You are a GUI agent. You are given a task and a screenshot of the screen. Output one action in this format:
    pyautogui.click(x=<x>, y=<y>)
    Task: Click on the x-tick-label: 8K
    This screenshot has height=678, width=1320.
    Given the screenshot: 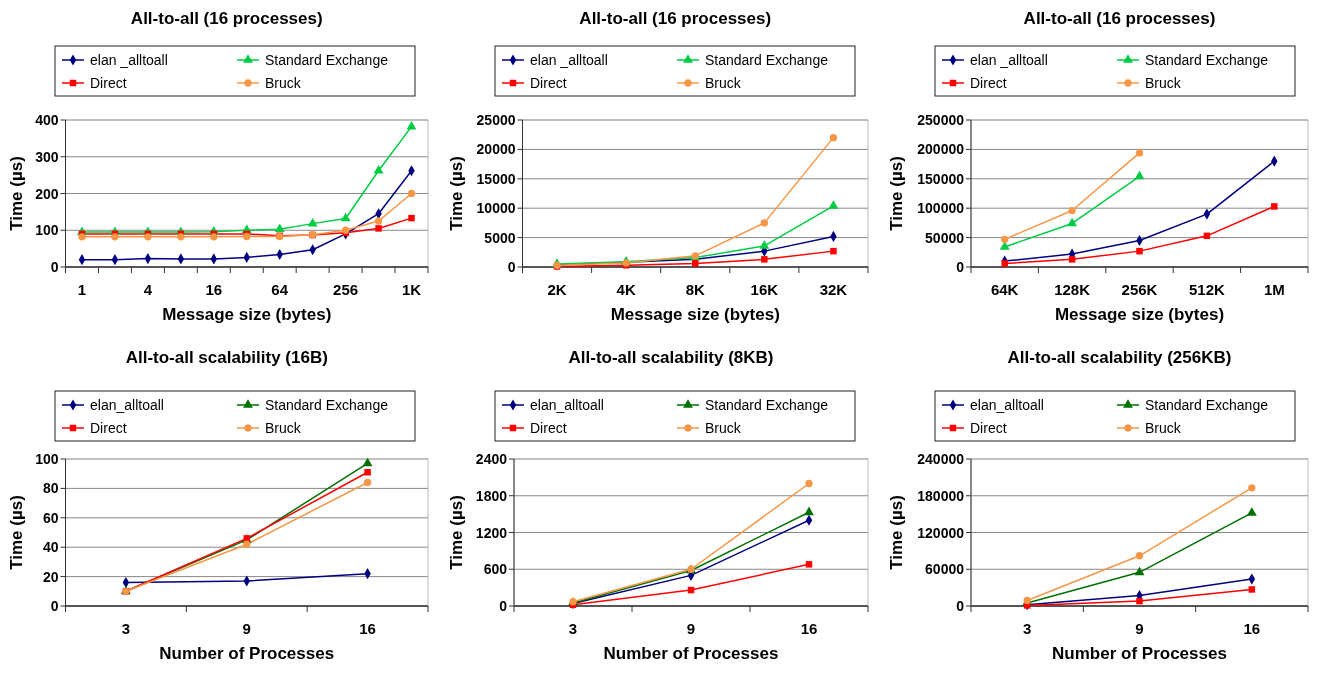 What is the action you would take?
    pyautogui.click(x=695, y=289)
    